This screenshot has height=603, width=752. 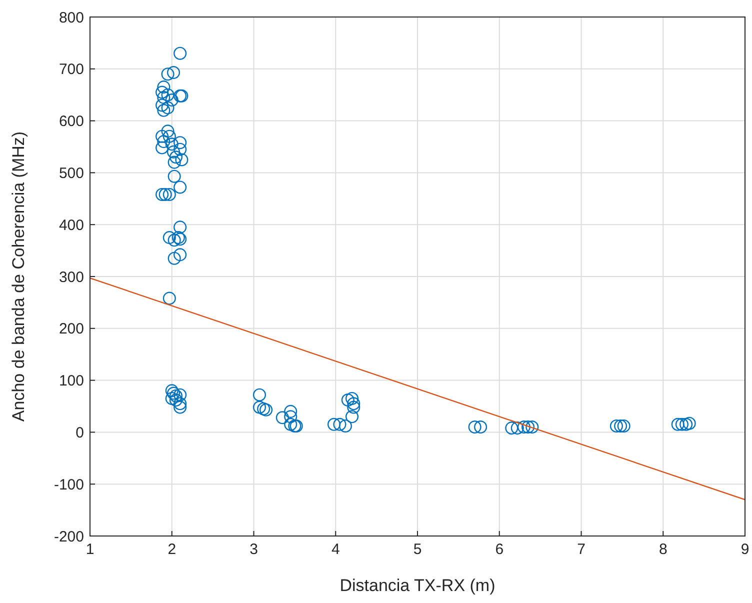 I want to click on y-tick-label: 800, so click(x=71, y=17).